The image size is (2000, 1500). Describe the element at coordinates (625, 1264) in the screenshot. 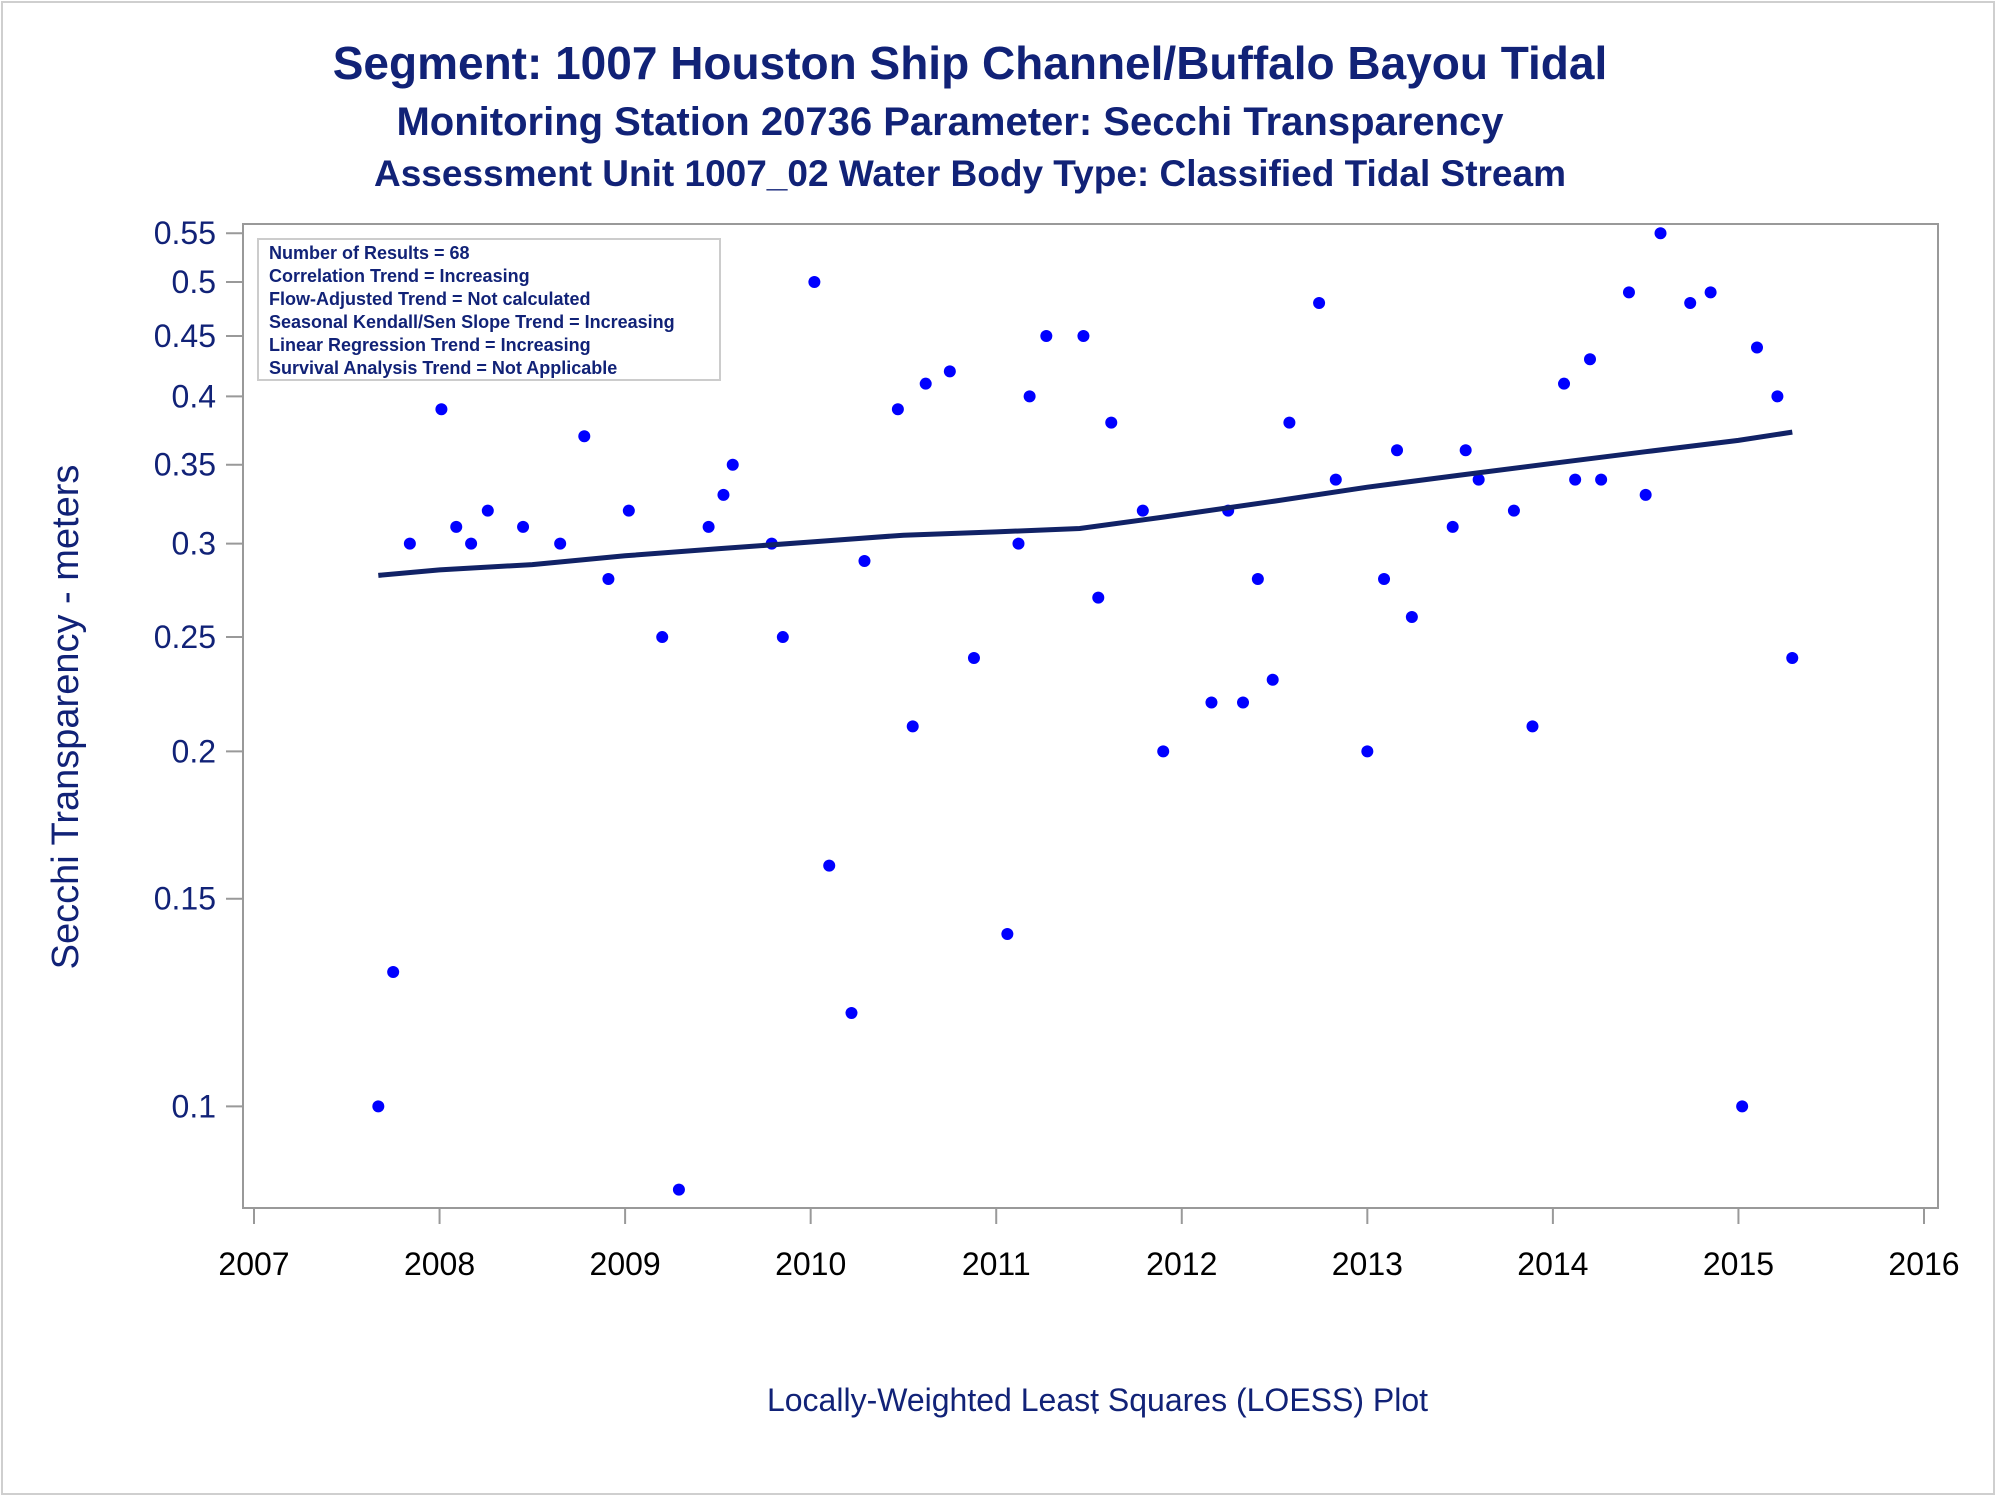

I see `x-tick-label: 2009` at that location.